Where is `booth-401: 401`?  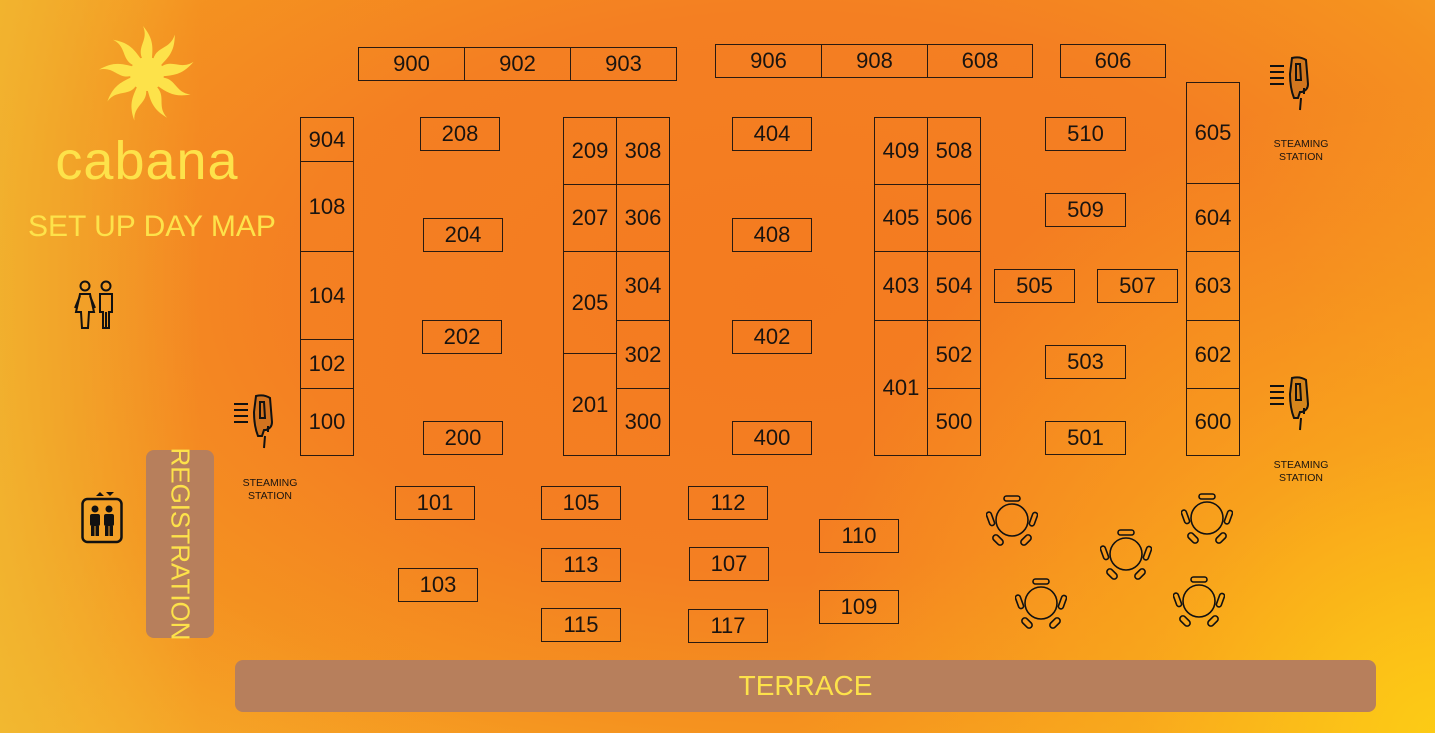
booth-401: 401 is located at coordinates (901, 388).